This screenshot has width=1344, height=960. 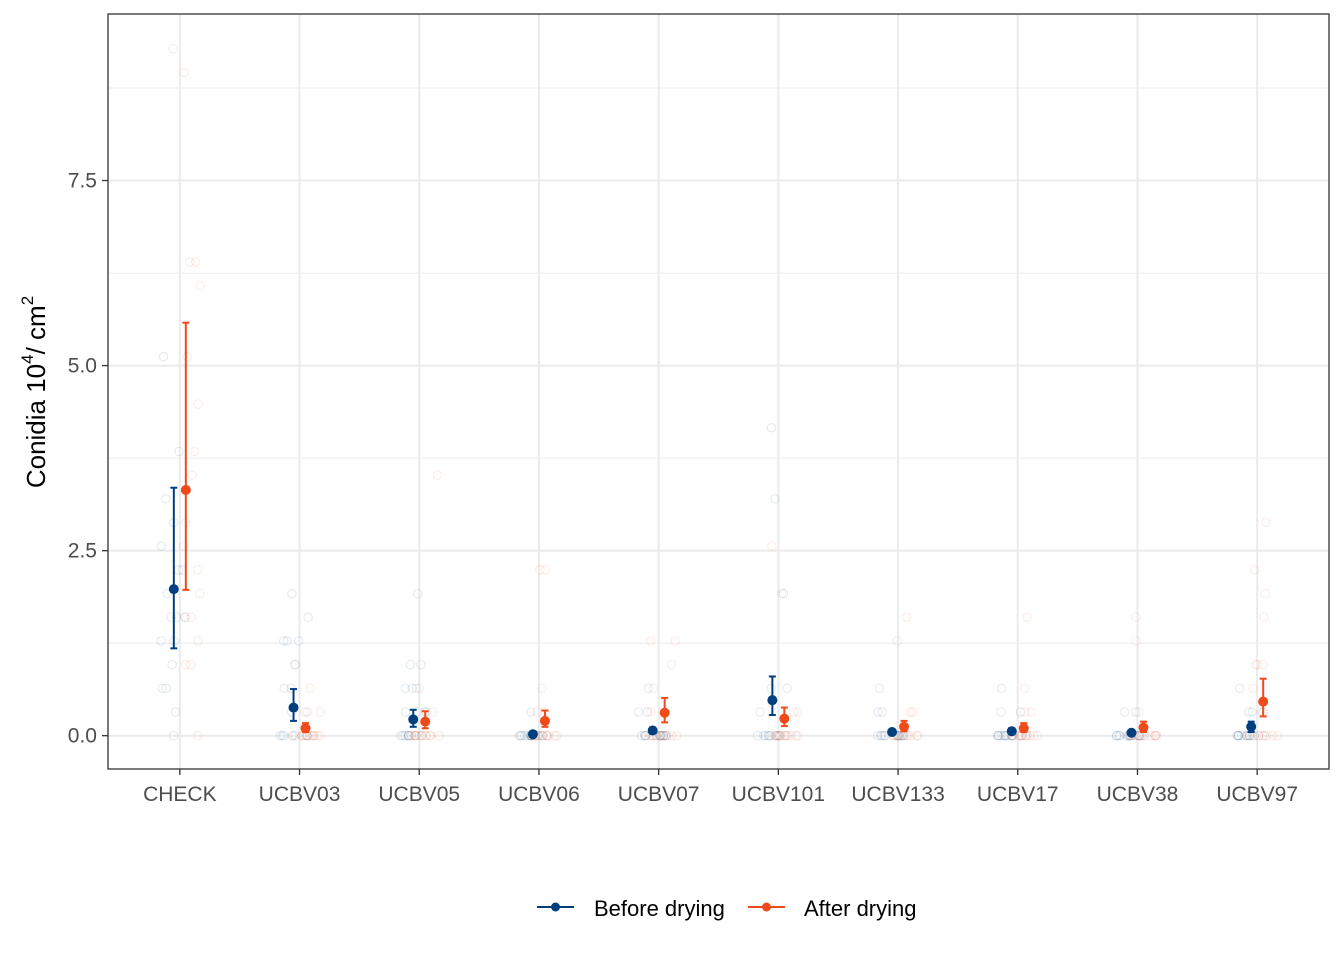 What do you see at coordinates (27, 358) in the screenshot?
I see `y-axis-title-superscript-1: 4` at bounding box center [27, 358].